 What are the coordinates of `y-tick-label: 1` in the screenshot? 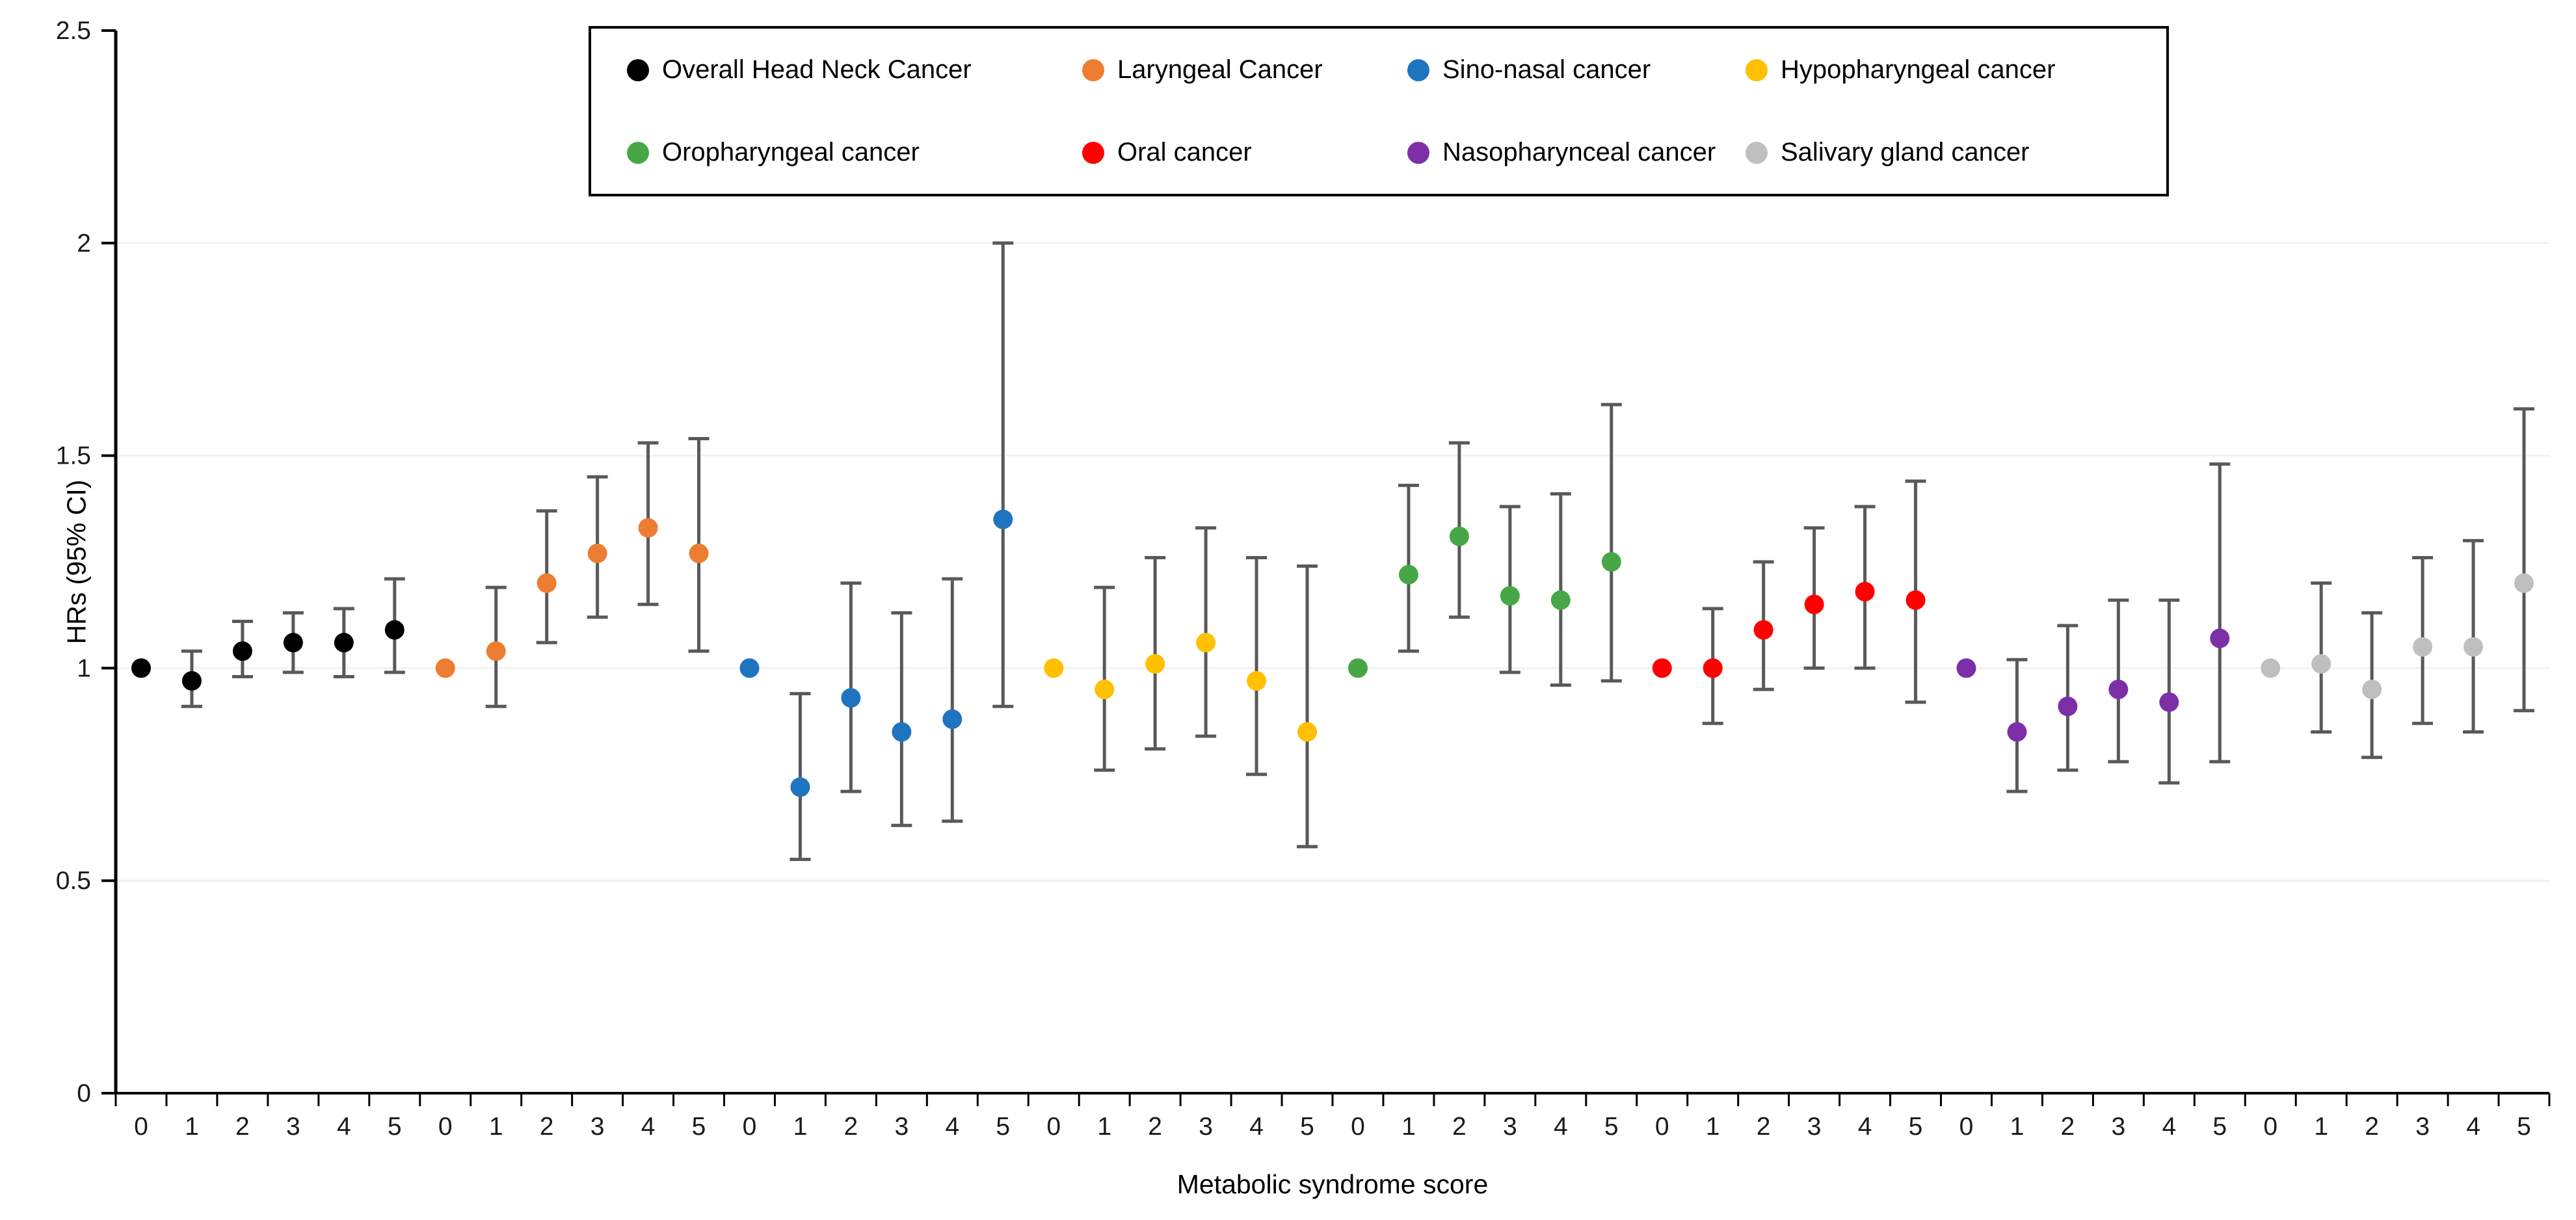 It's located at (84, 668).